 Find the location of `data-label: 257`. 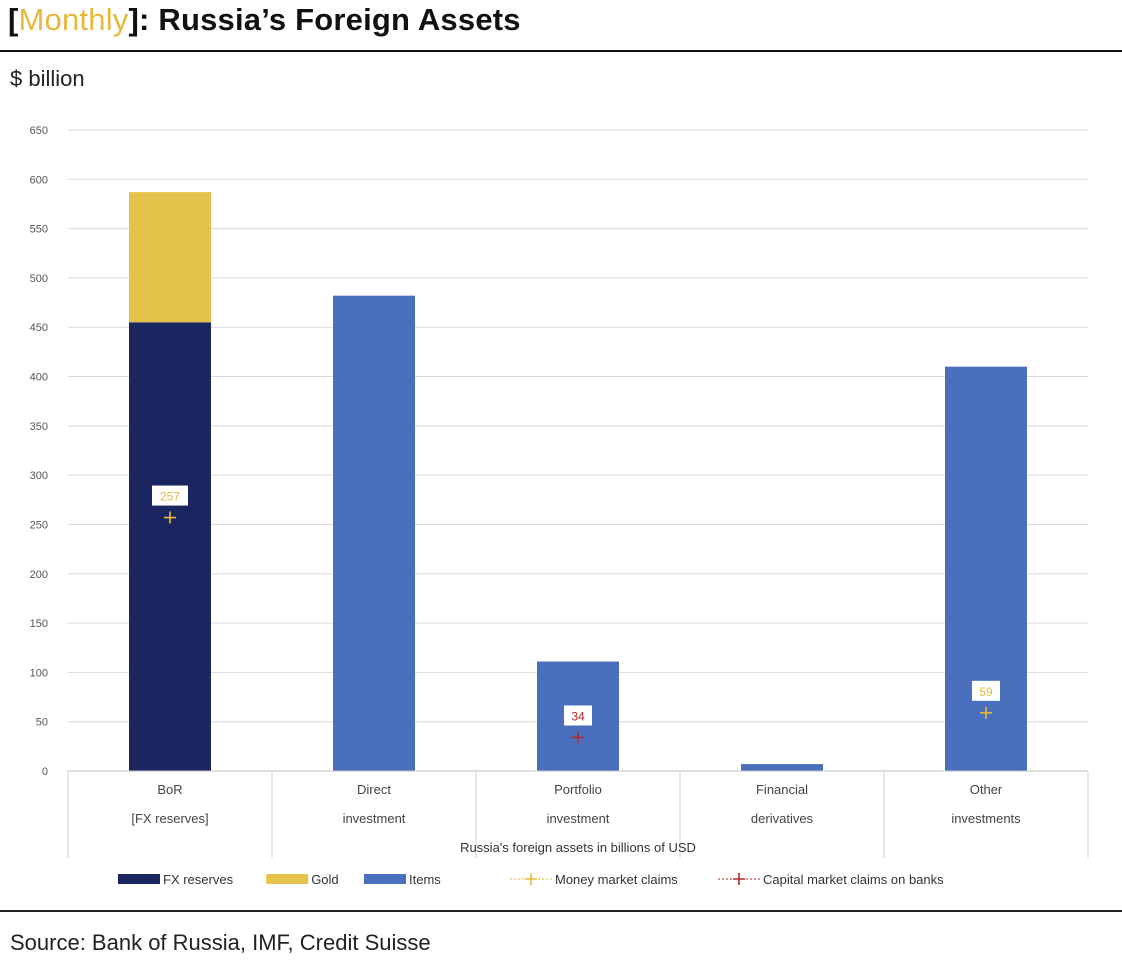

data-label: 257 is located at coordinates (170, 497).